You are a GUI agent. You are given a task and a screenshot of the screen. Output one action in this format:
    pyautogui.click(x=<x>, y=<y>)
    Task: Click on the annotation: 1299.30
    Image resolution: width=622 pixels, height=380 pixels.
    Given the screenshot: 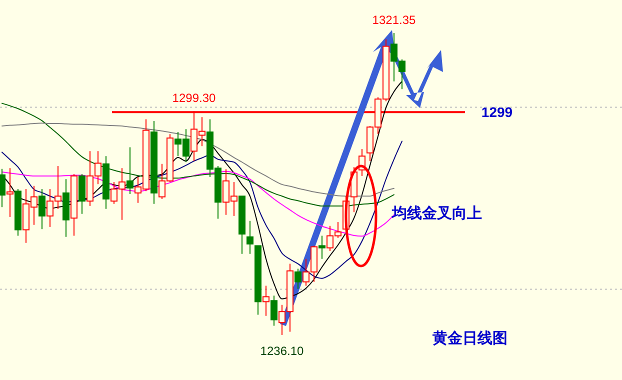 What is the action you would take?
    pyautogui.click(x=194, y=98)
    